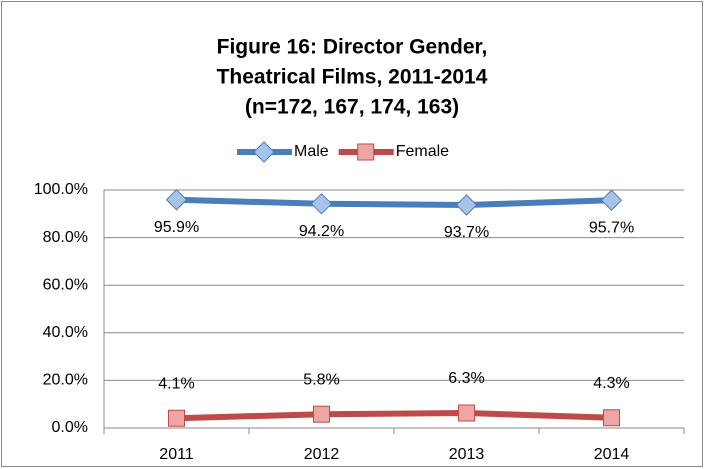  I want to click on data-label: 95.9%, so click(176, 227).